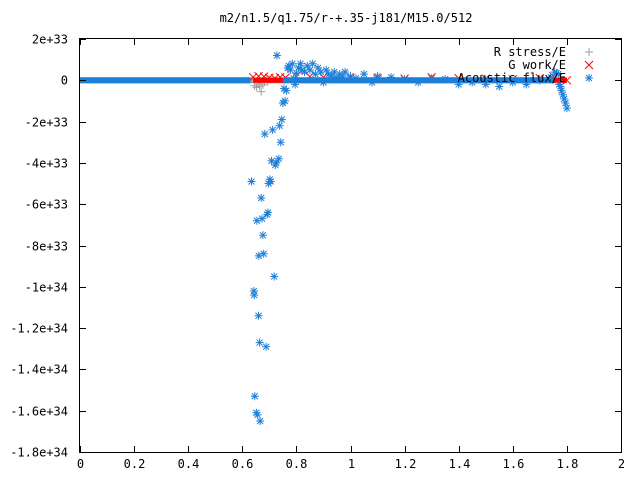 This screenshot has height=485, width=640. Describe the element at coordinates (460, 464) in the screenshot. I see `x-tick-label: 1.4` at that location.